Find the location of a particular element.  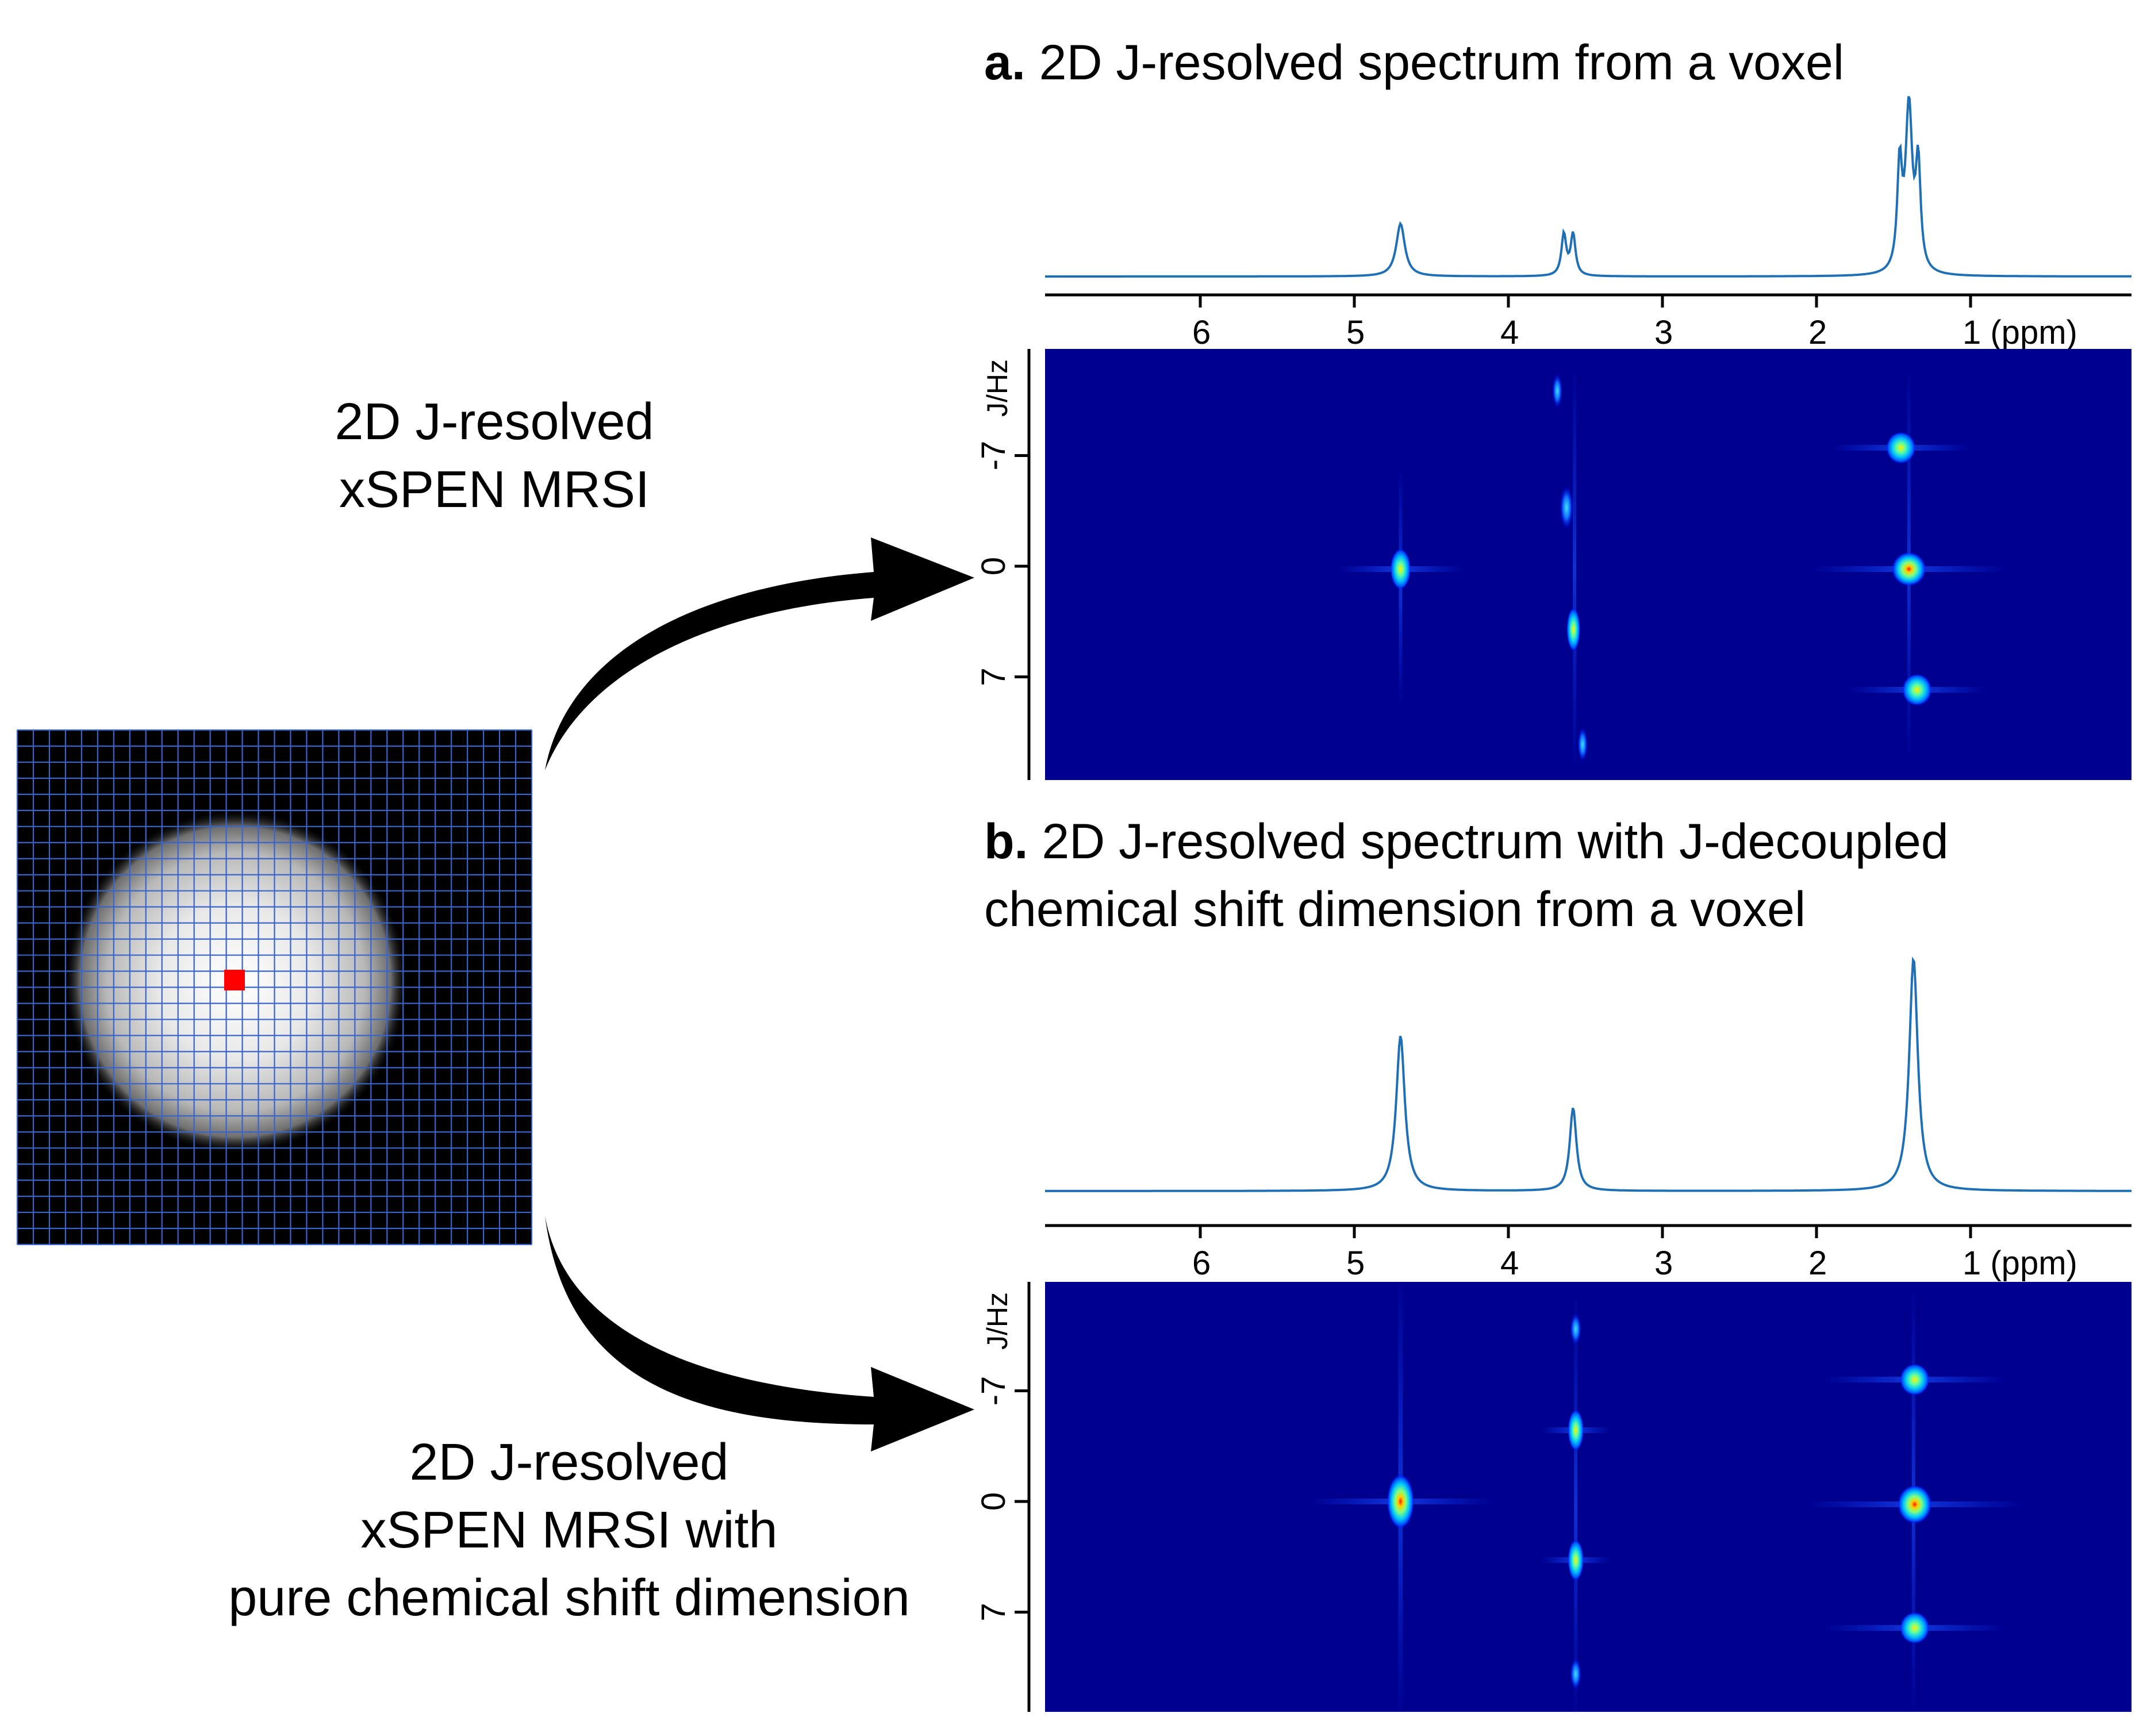

arrow-to-panel-a is located at coordinates (759, 653).